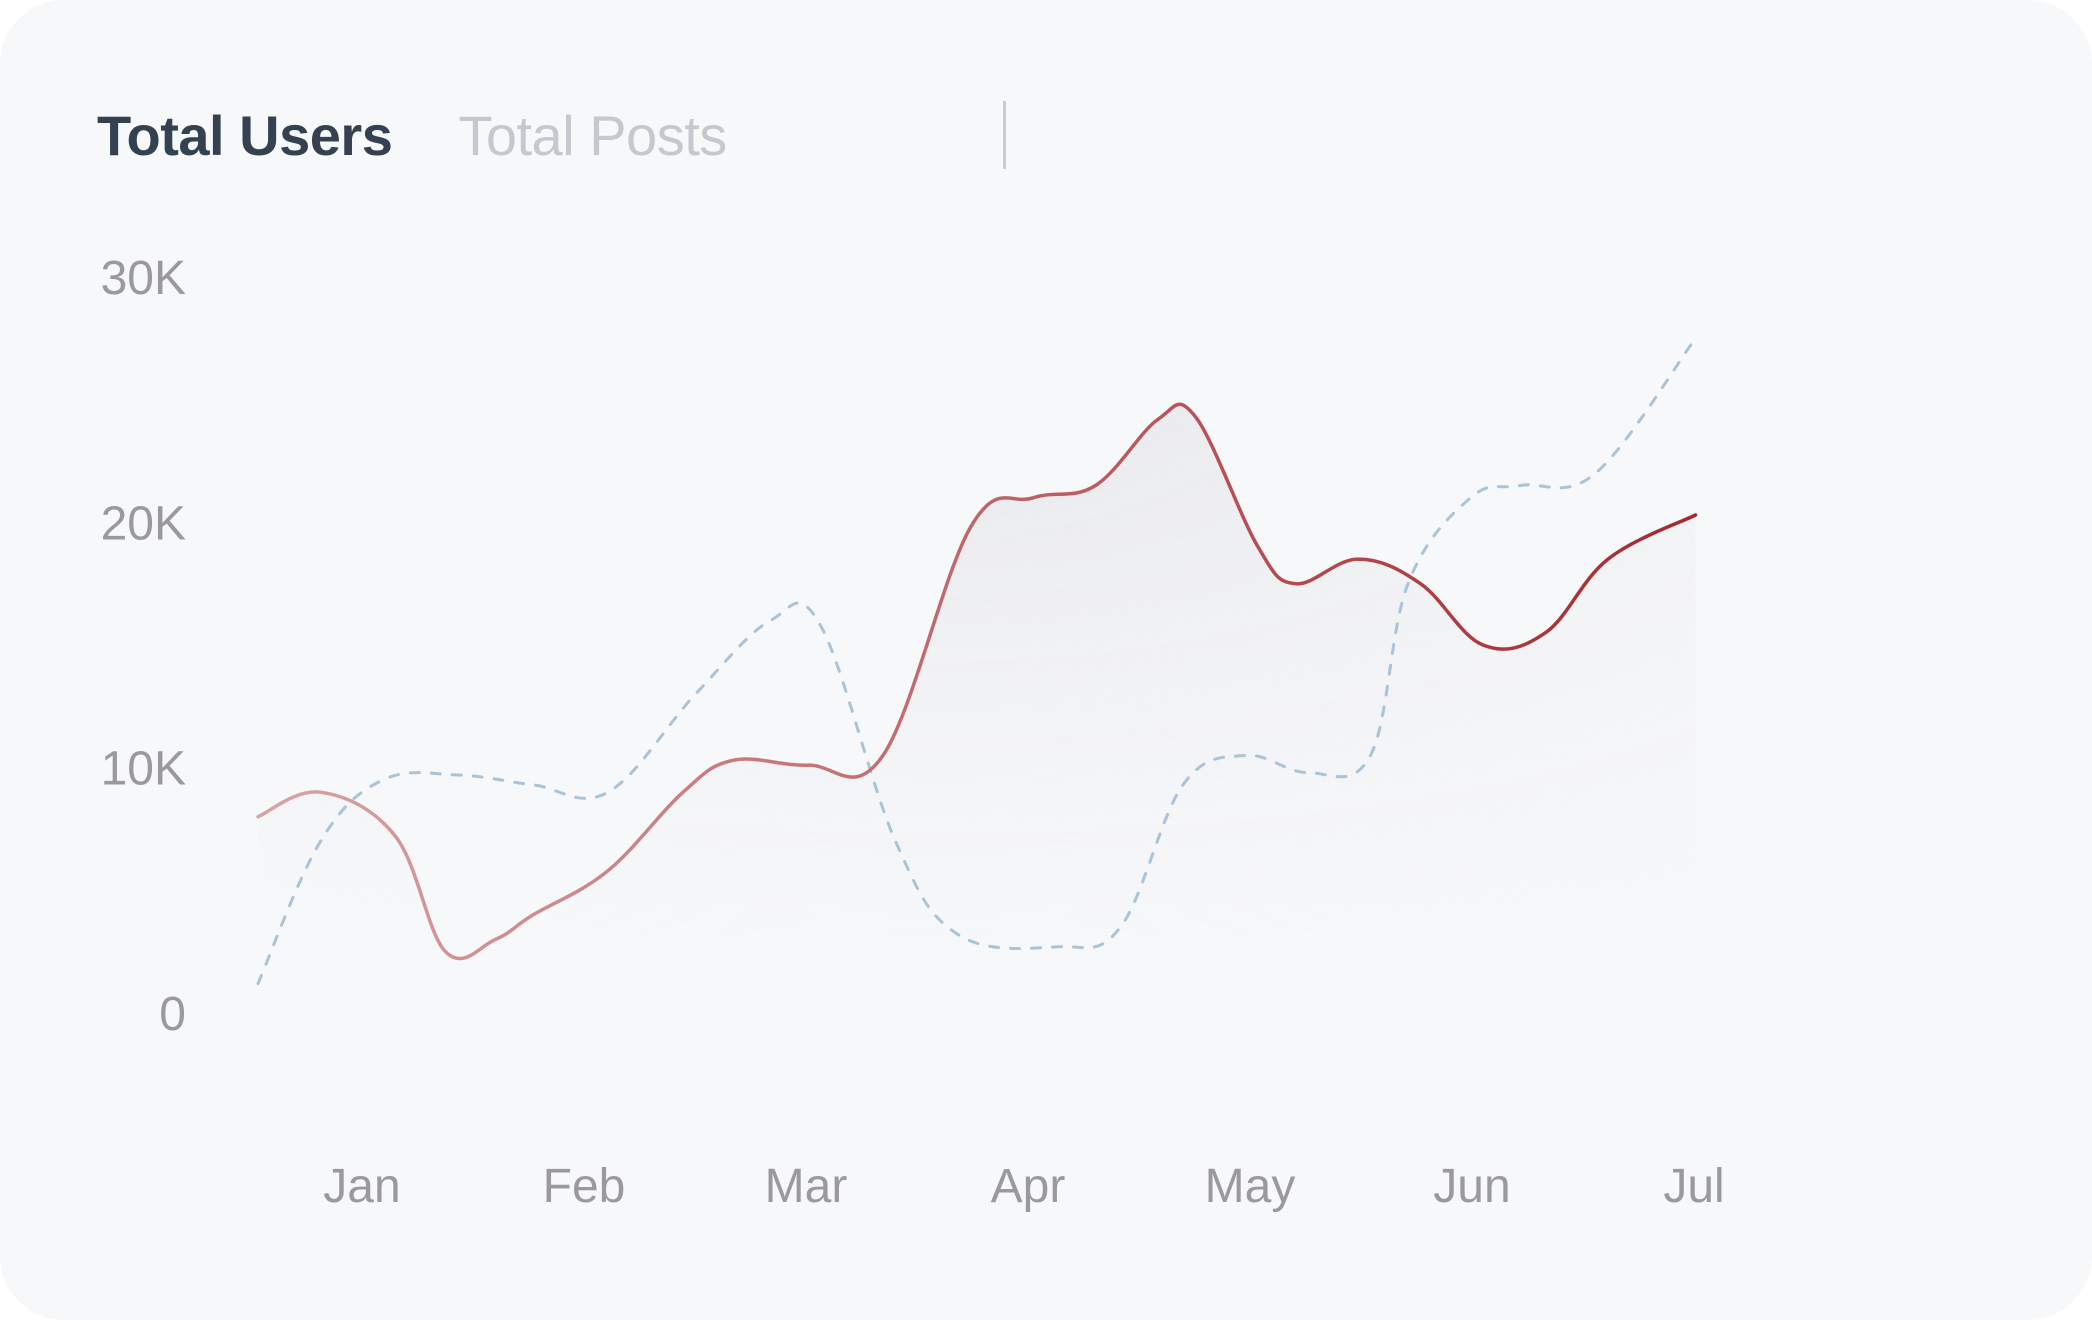  What do you see at coordinates (143, 769) in the screenshot?
I see `y-tick-label: 10K` at bounding box center [143, 769].